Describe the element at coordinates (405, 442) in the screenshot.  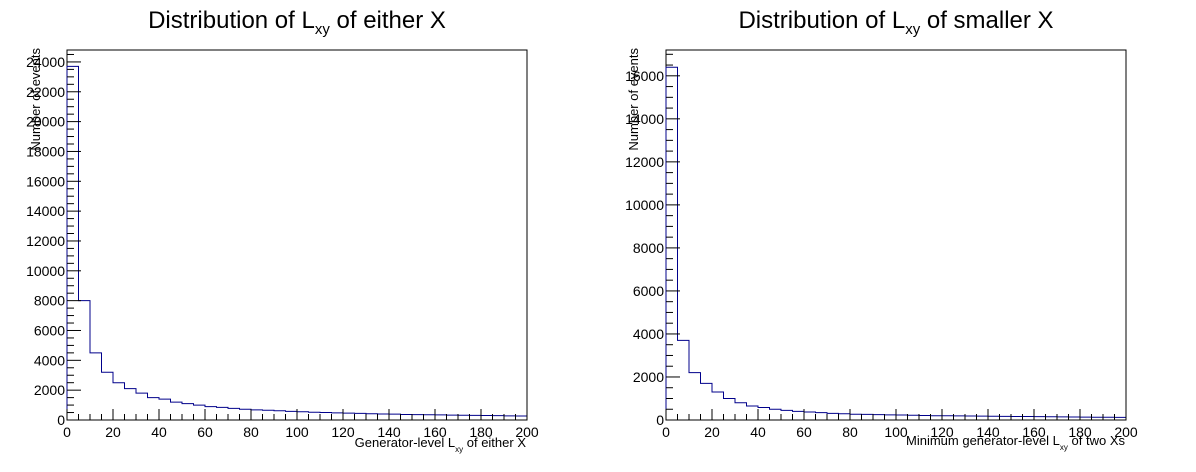
I see `x-axis-label-main: Generator-level L` at that location.